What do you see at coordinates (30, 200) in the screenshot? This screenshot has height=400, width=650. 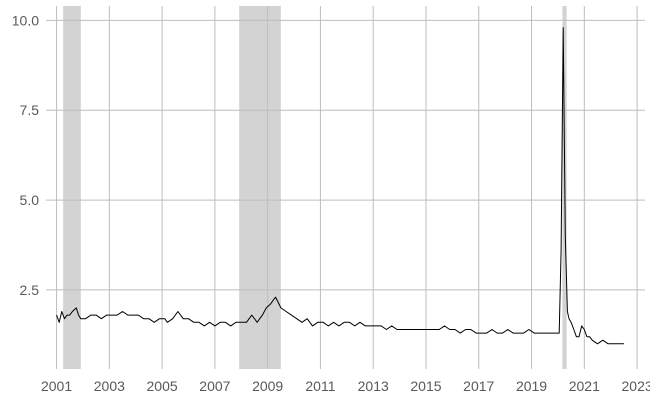 I see `y-tick-label: 5.0` at bounding box center [30, 200].